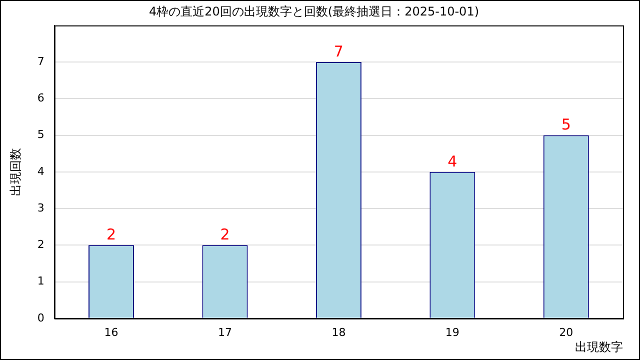 The width and height of the screenshot is (640, 360). What do you see at coordinates (339, 51) in the screenshot?
I see `data-label: 7` at bounding box center [339, 51].